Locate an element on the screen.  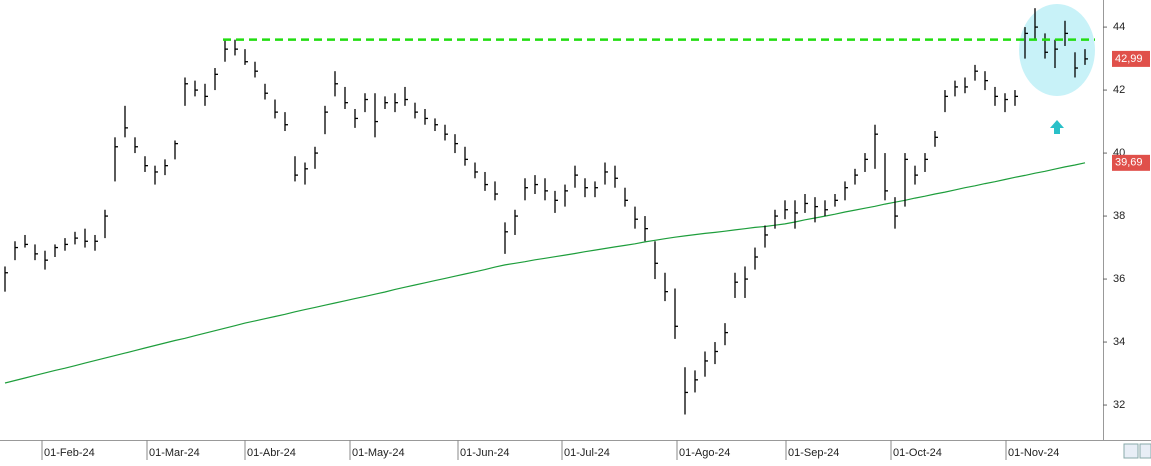
x-tick-label: 01-Mar-24 is located at coordinates (174, 453).